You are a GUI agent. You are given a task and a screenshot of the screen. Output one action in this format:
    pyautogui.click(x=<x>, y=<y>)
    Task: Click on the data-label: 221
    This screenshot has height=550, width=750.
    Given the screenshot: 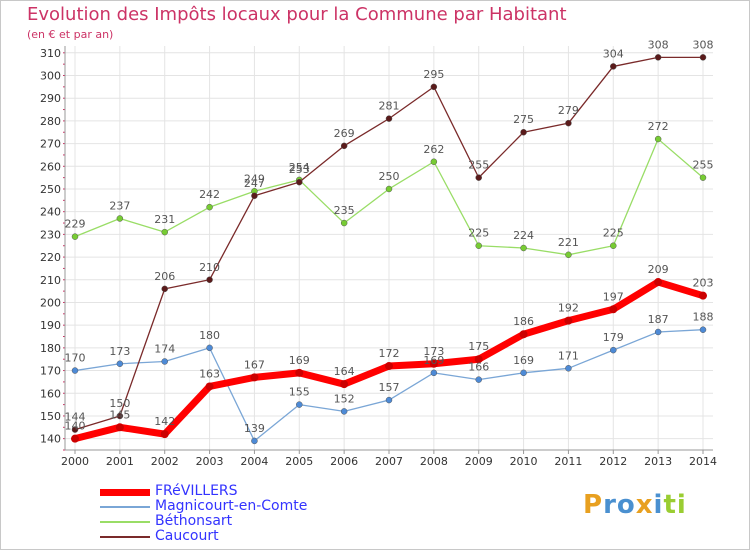 What is the action you would take?
    pyautogui.click(x=568, y=242)
    